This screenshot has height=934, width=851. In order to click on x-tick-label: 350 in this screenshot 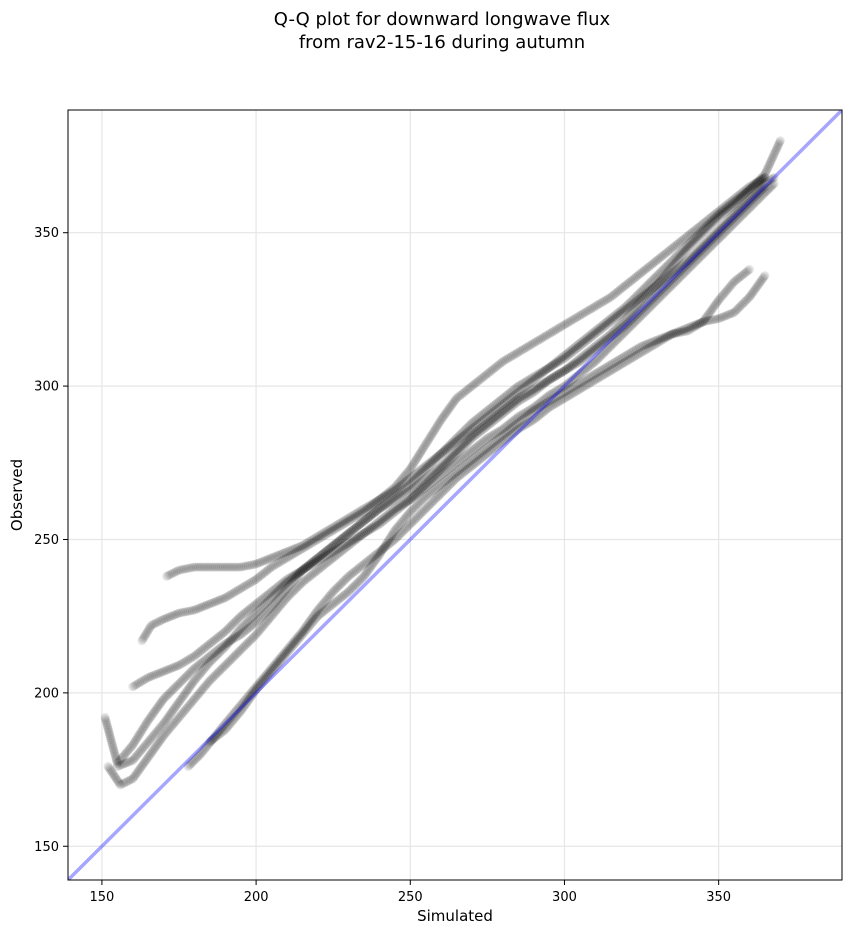, I will do `click(718, 897)`.